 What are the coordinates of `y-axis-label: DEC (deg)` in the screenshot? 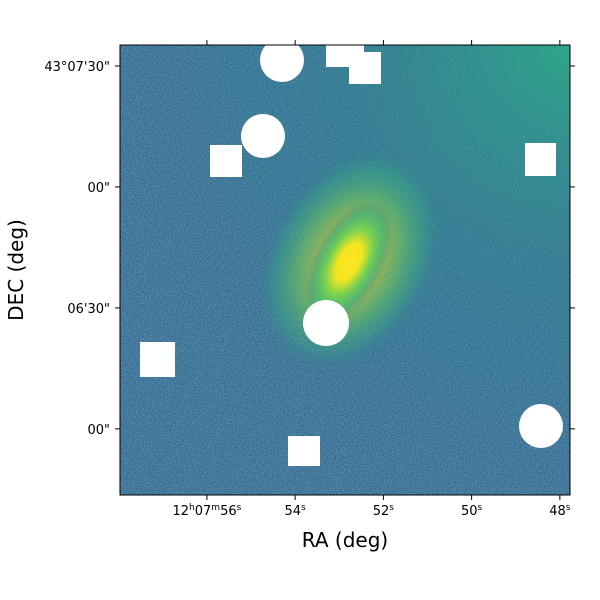 It's located at (16, 270).